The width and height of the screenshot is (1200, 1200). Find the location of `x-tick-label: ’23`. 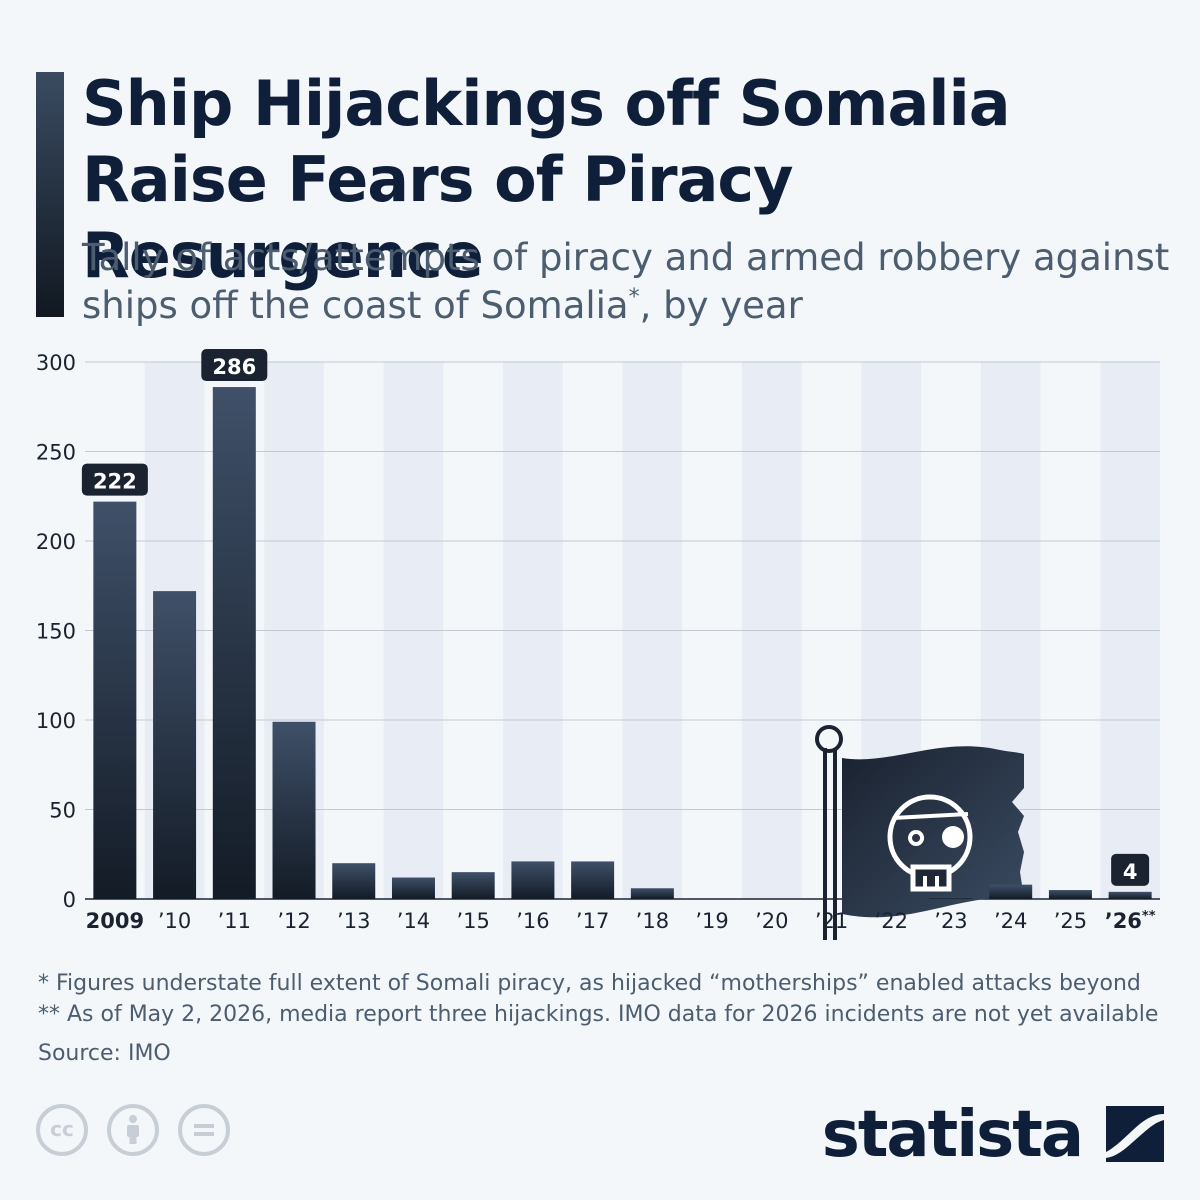

x-tick-label: ’23 is located at coordinates (950, 921).